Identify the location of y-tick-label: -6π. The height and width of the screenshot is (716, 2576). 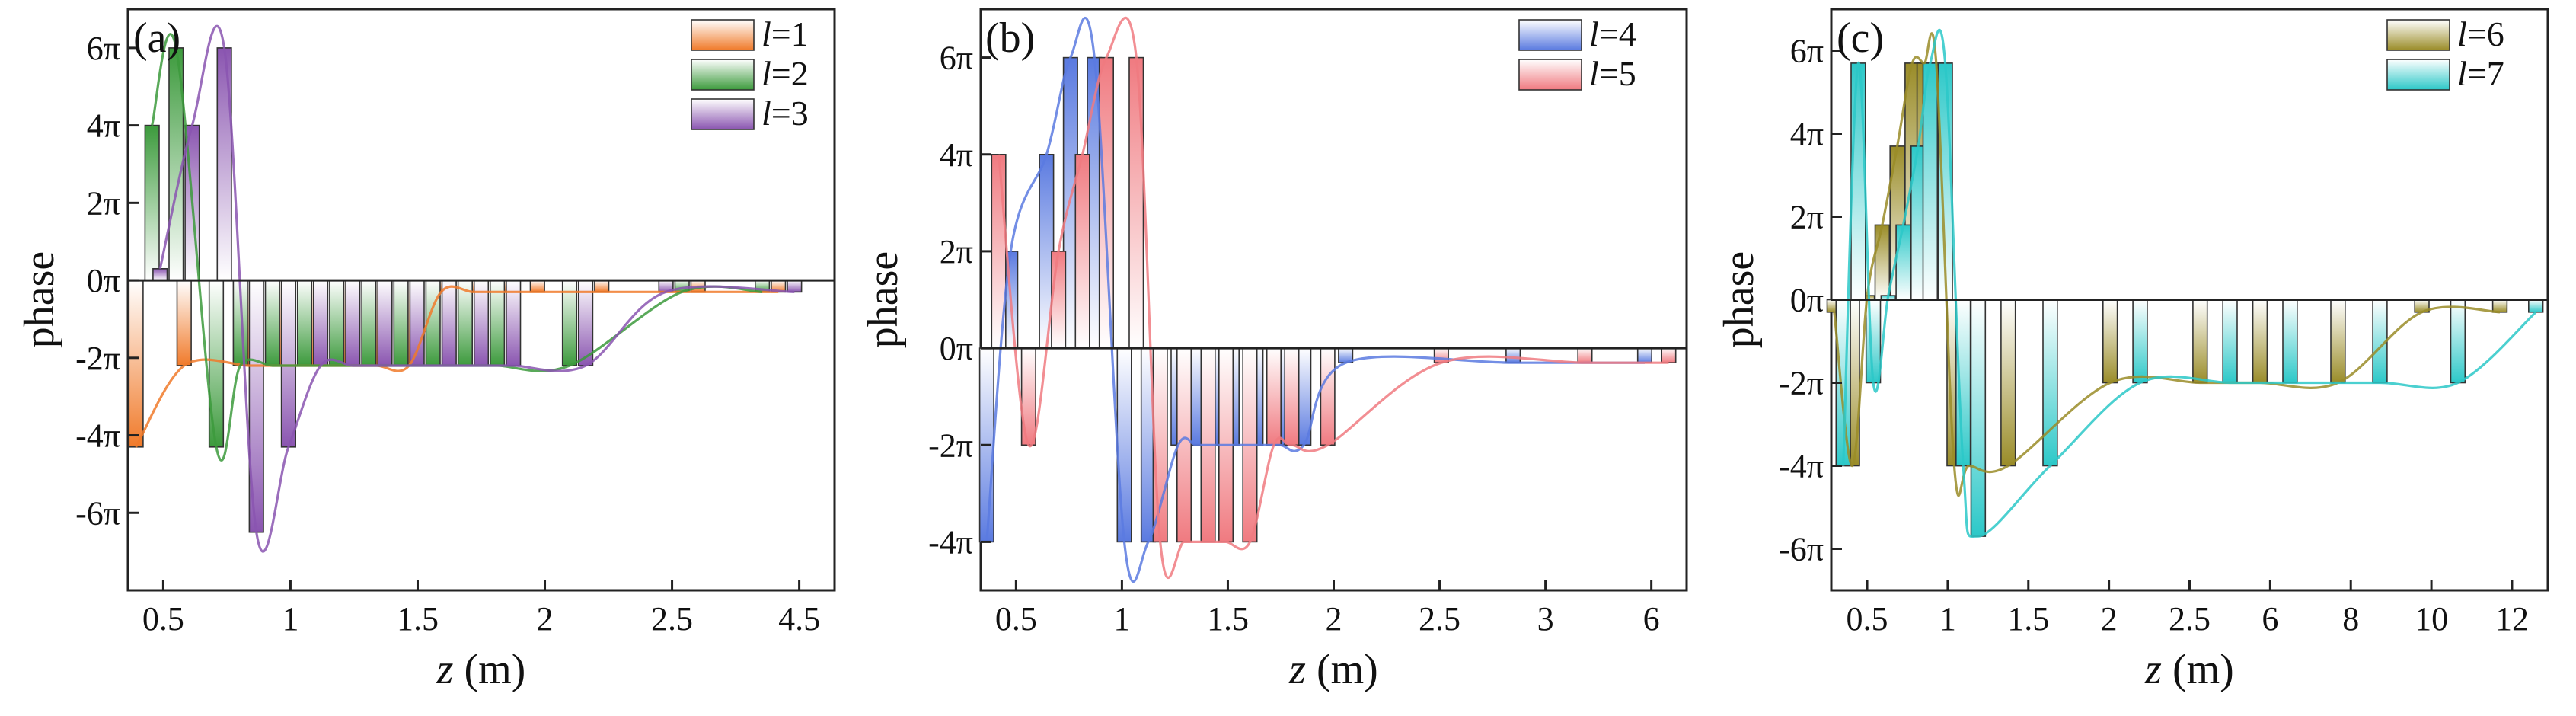
(97, 513).